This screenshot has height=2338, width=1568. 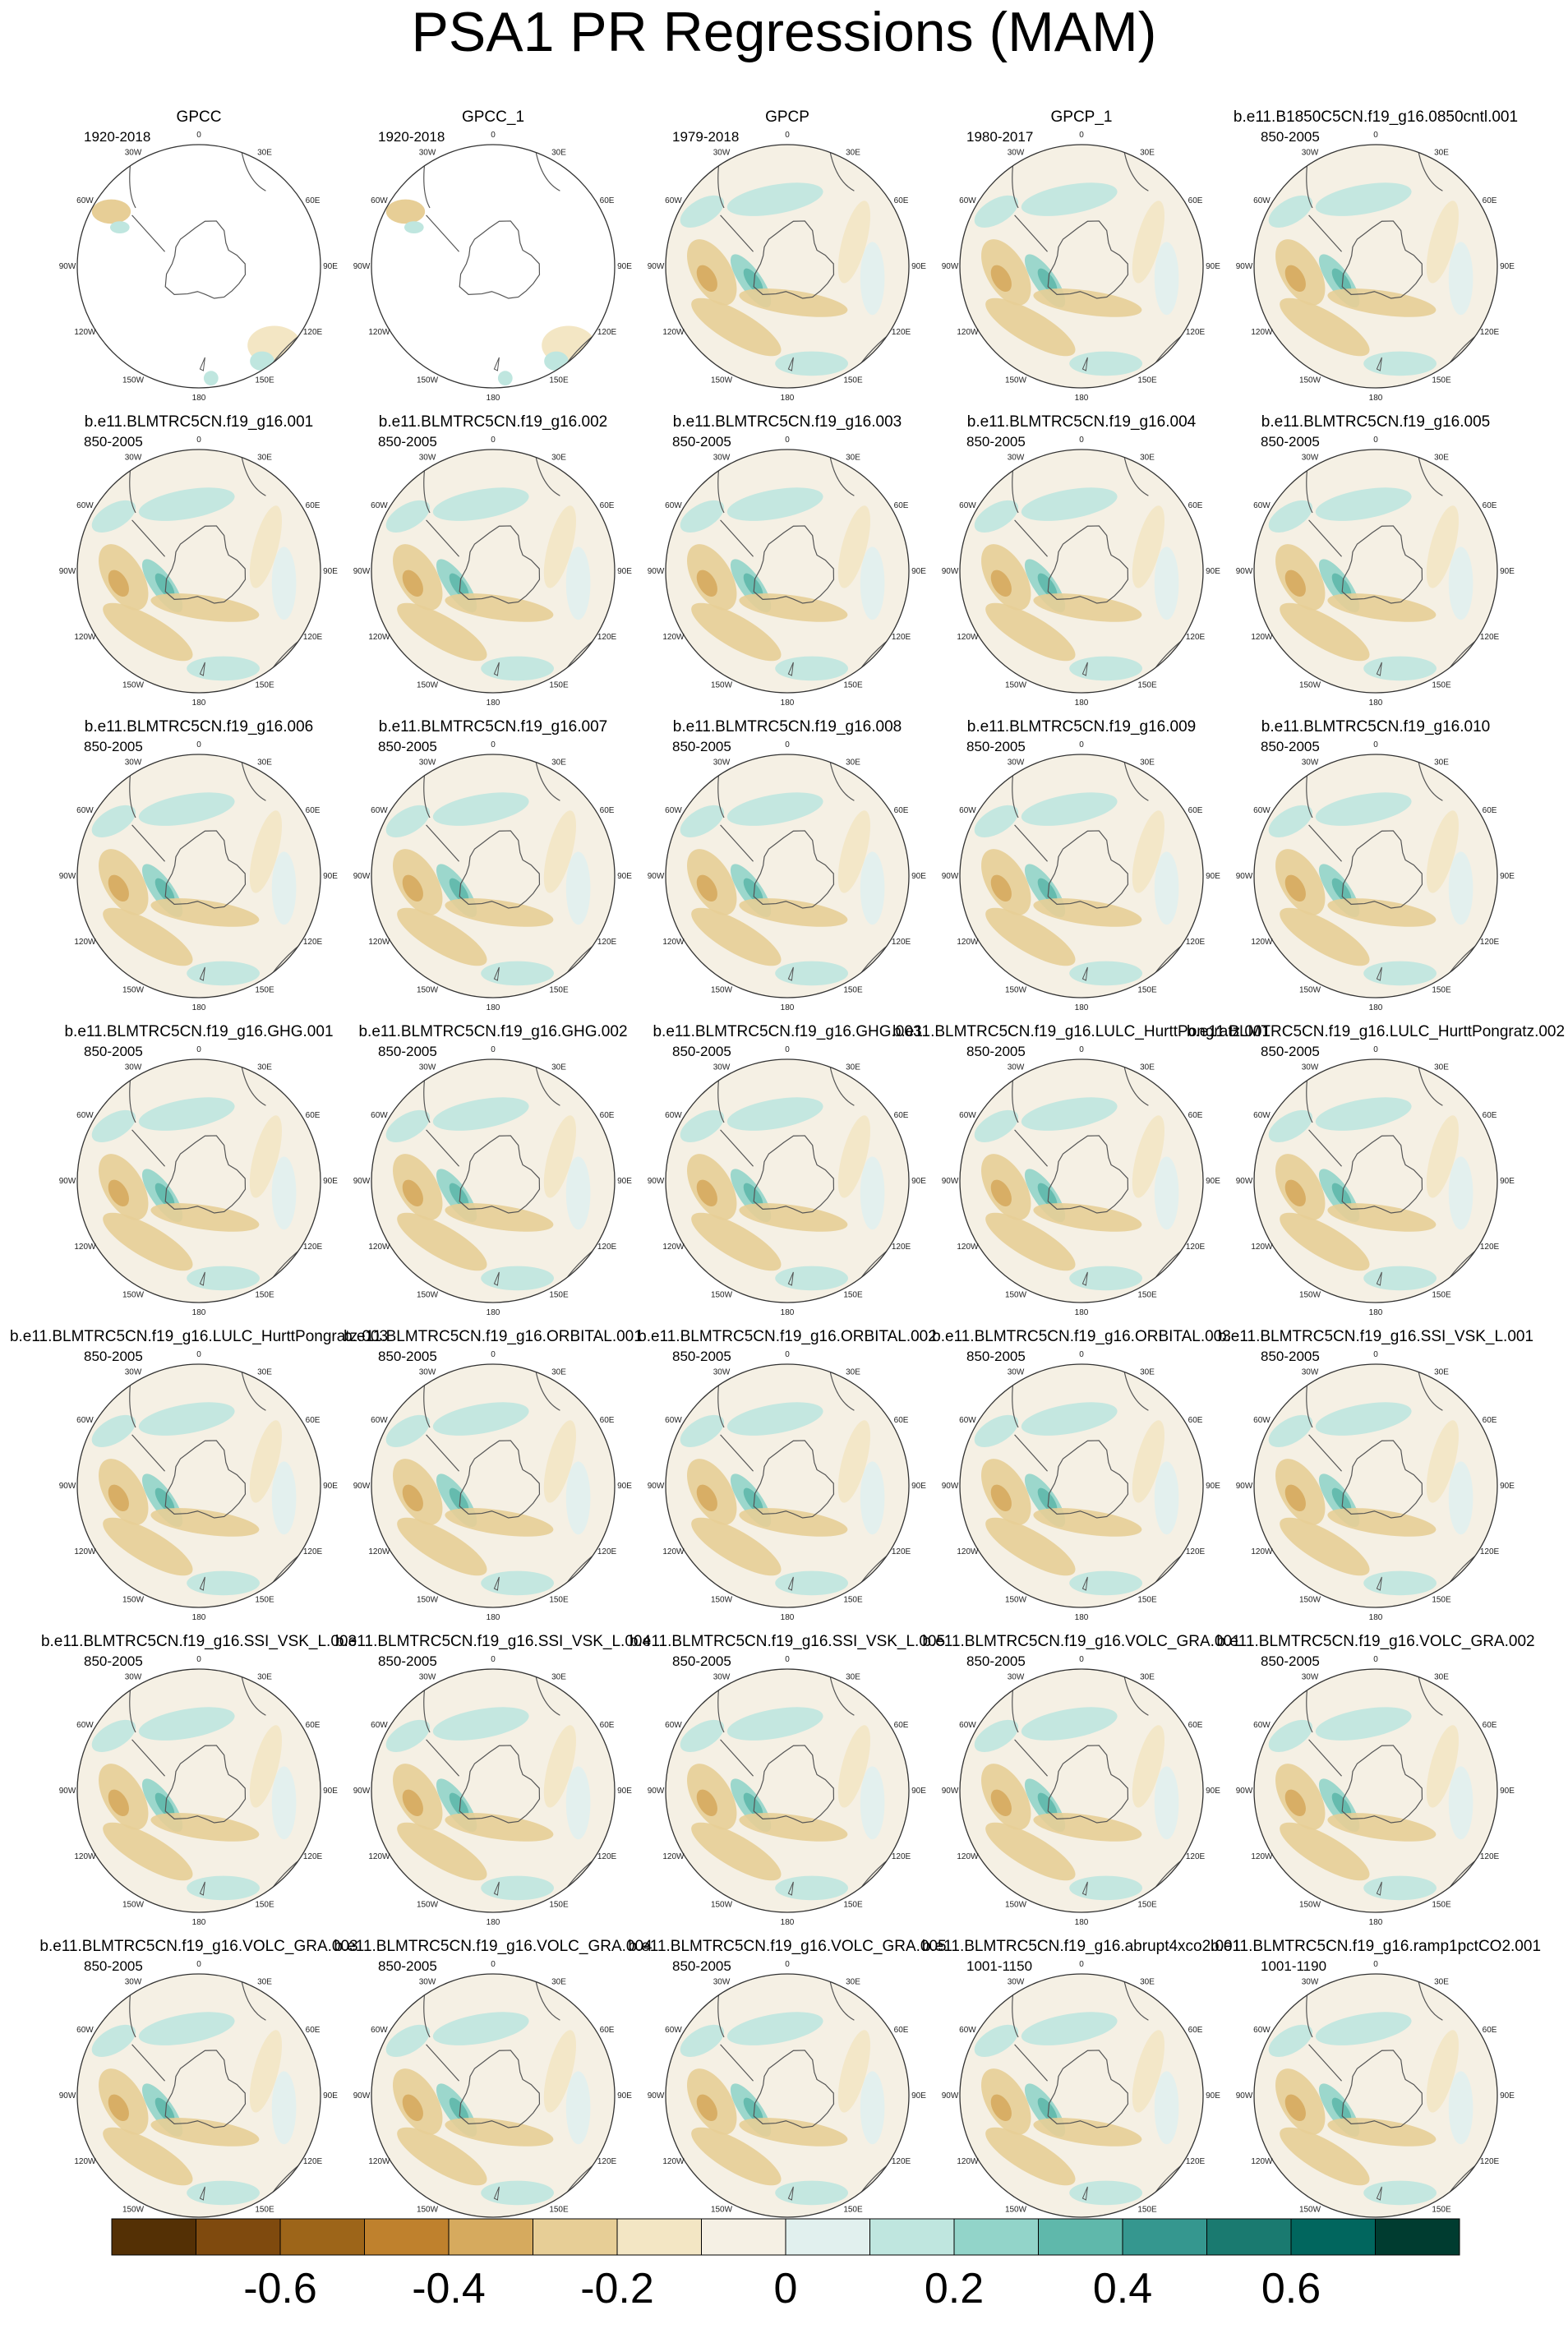 What do you see at coordinates (787, 1336) in the screenshot?
I see `panel-title: b.e11.BLMTRC5CN.f19_g16.ORBITAL.002` at bounding box center [787, 1336].